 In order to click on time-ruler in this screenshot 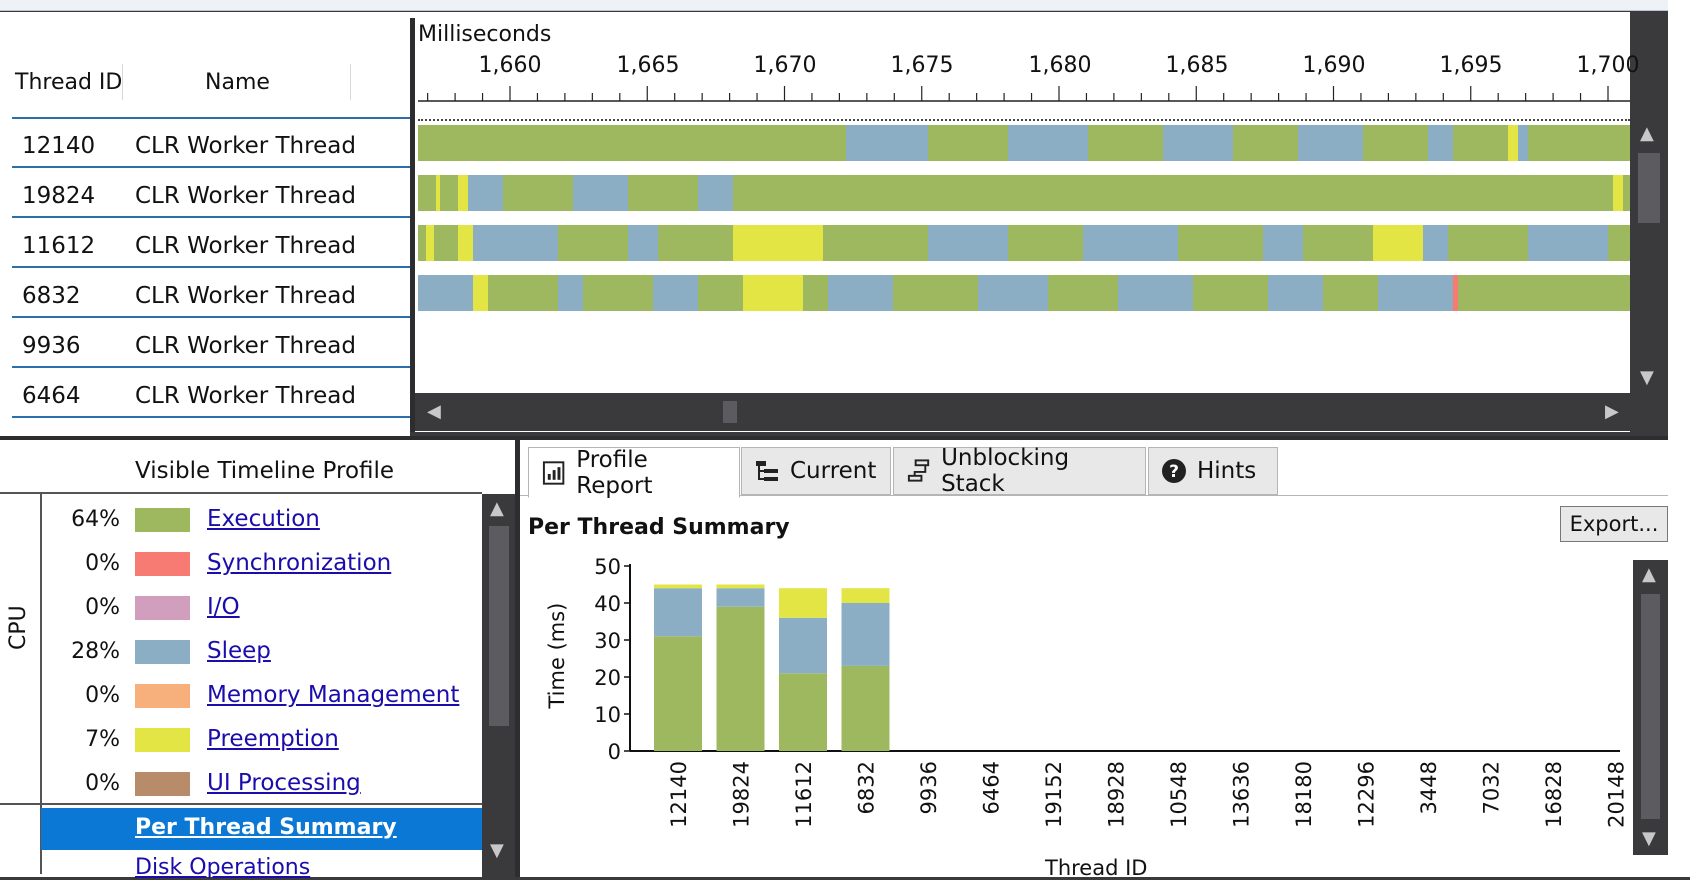, I will do `click(1024, 94)`.